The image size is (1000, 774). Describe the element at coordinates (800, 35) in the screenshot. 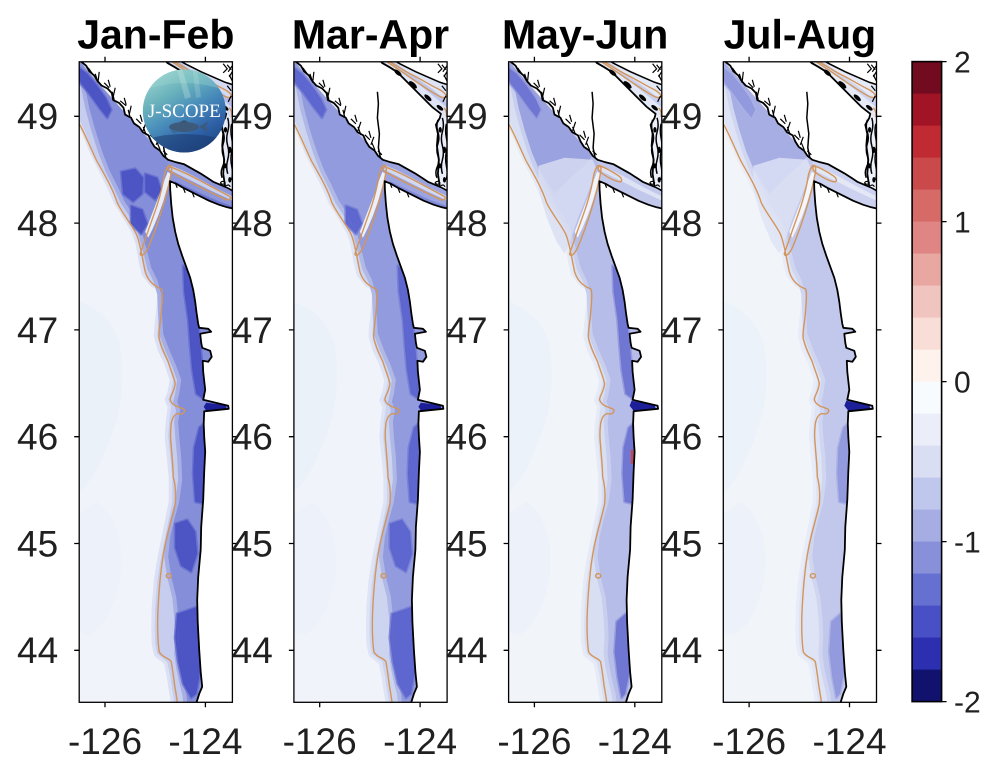

I see `svg-text: Jul-Aug` at that location.